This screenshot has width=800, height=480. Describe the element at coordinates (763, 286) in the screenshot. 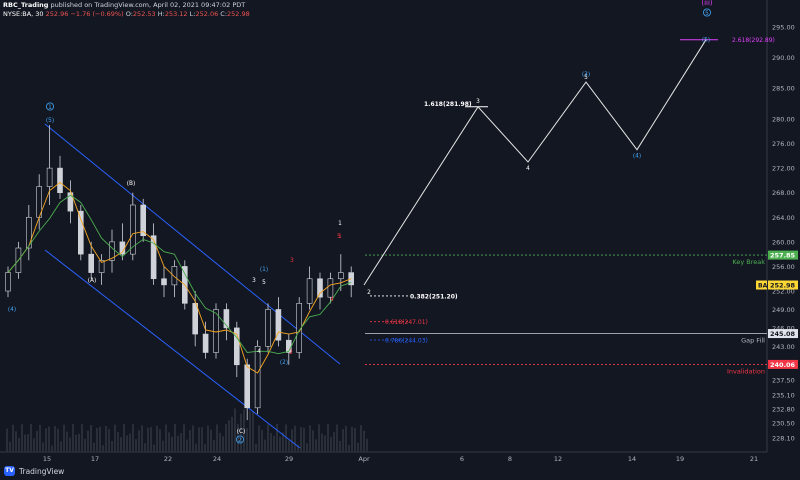

I see `symbol-tag: BA` at that location.